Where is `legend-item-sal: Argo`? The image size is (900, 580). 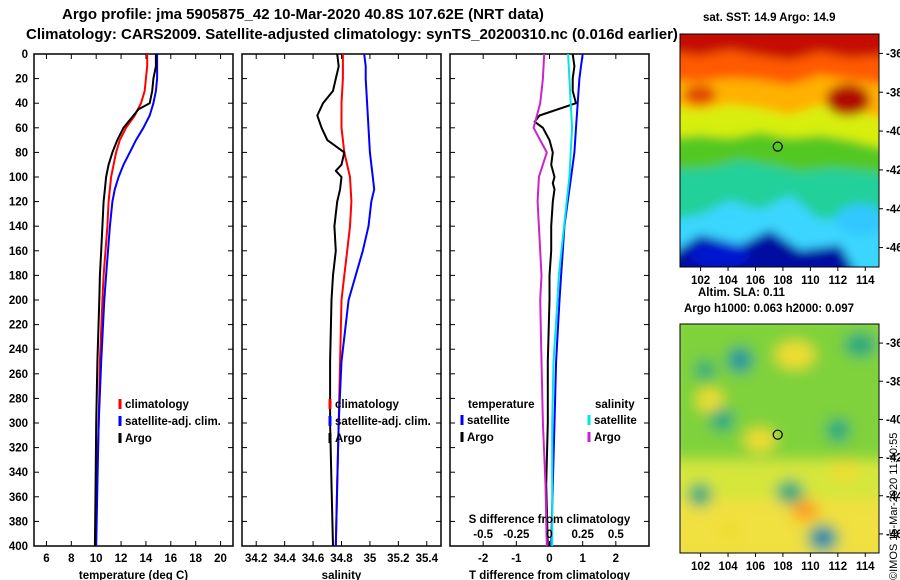 legend-item-sal: Argo is located at coordinates (348, 439).